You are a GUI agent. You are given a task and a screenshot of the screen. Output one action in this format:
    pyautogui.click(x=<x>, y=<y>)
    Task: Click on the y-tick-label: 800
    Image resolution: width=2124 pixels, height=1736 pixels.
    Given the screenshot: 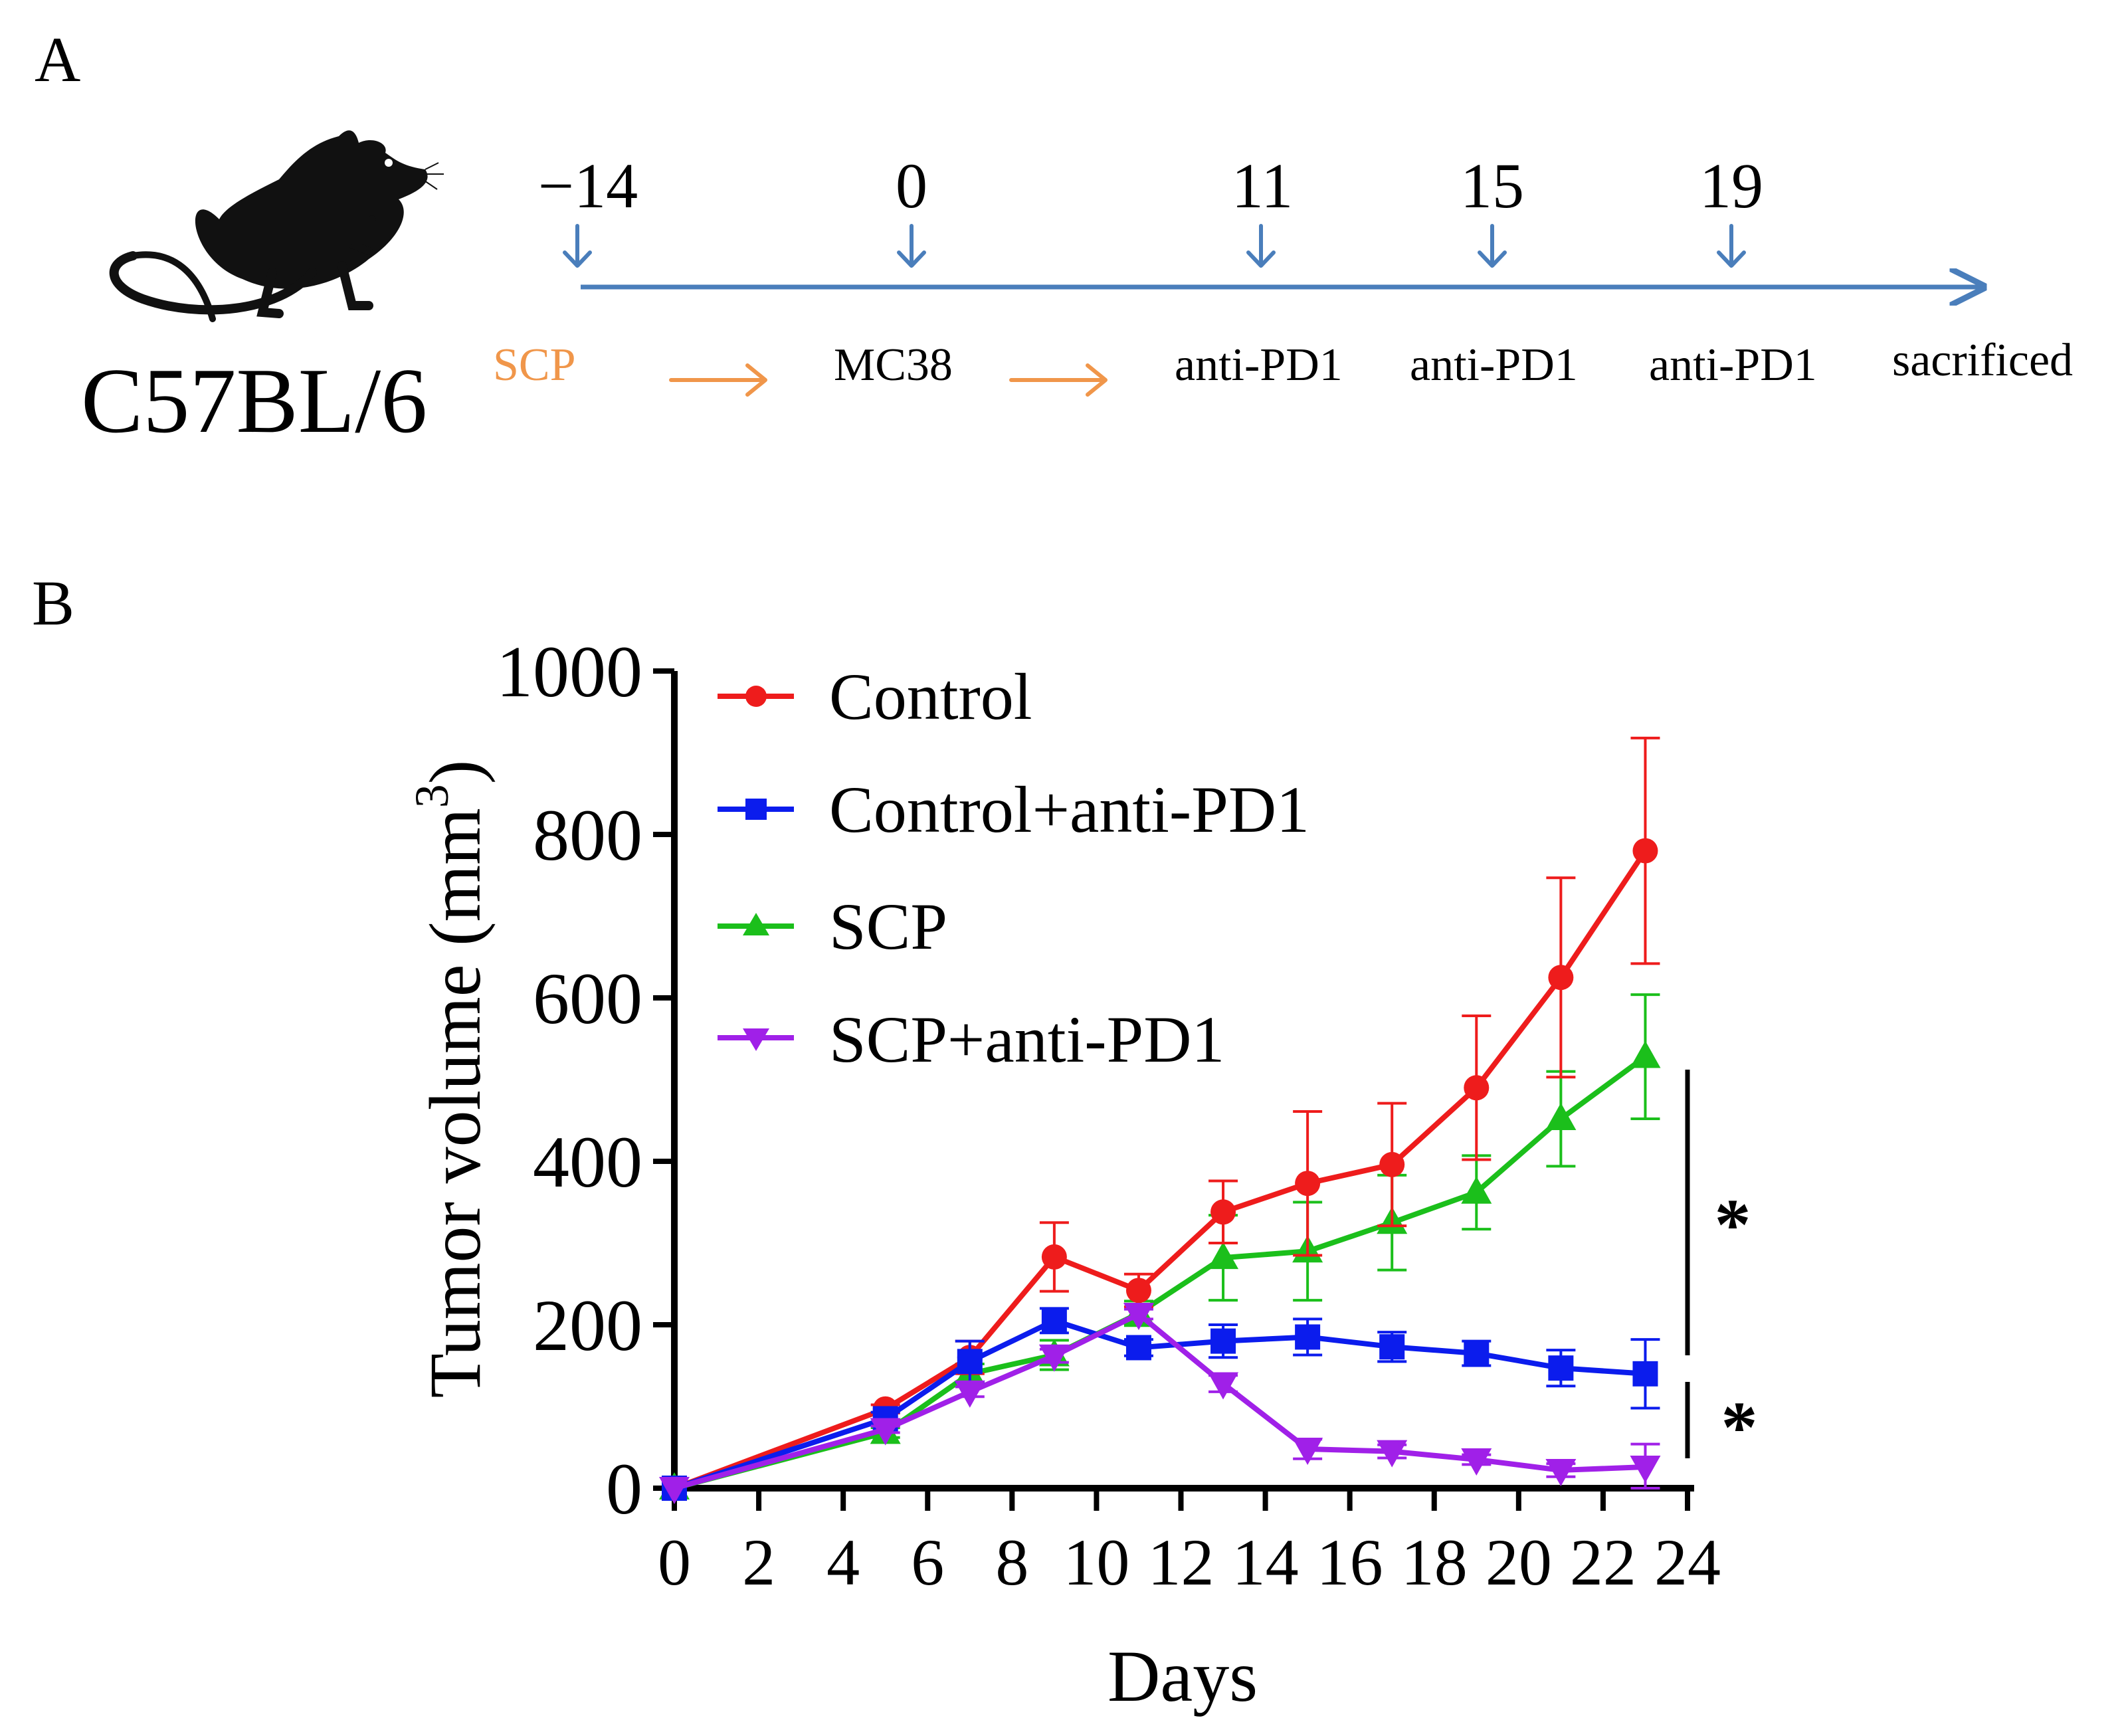 What is the action you would take?
    pyautogui.click(x=587, y=835)
    